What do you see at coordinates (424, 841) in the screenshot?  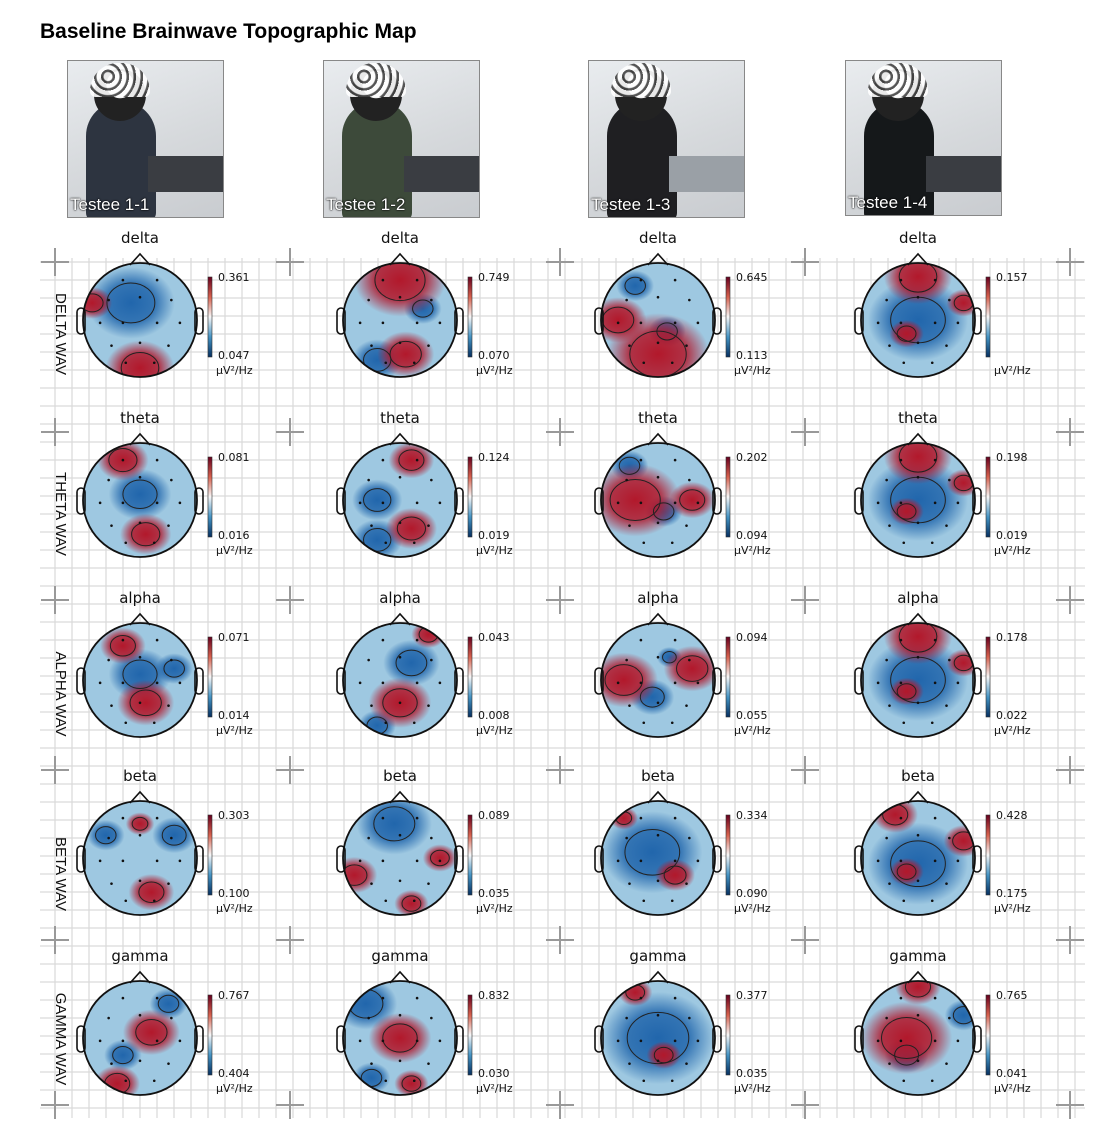 I see `topomap-beta-2: beta 0.089 0.035 µV²/Hz` at bounding box center [424, 841].